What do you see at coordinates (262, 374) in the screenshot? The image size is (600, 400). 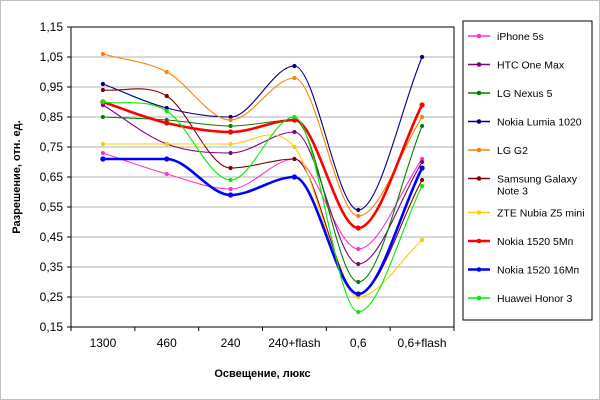 I see `x-axis-label: Освещение, люкс` at bounding box center [262, 374].